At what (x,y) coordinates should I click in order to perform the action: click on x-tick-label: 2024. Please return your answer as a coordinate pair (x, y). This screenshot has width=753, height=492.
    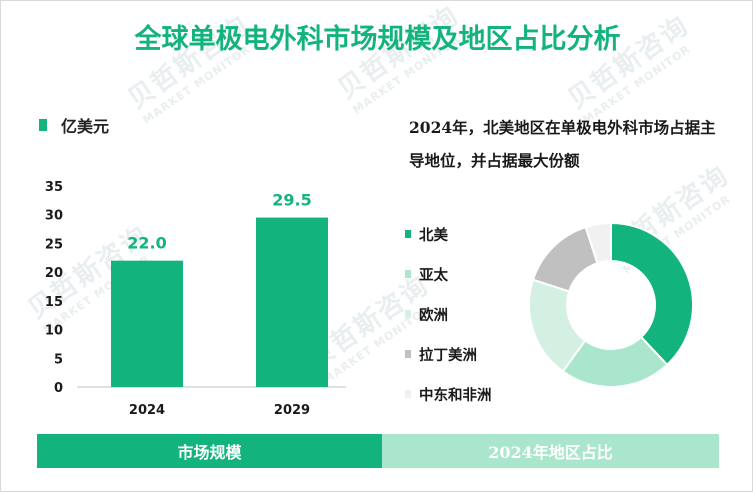
    Looking at the image, I should click on (147, 410).